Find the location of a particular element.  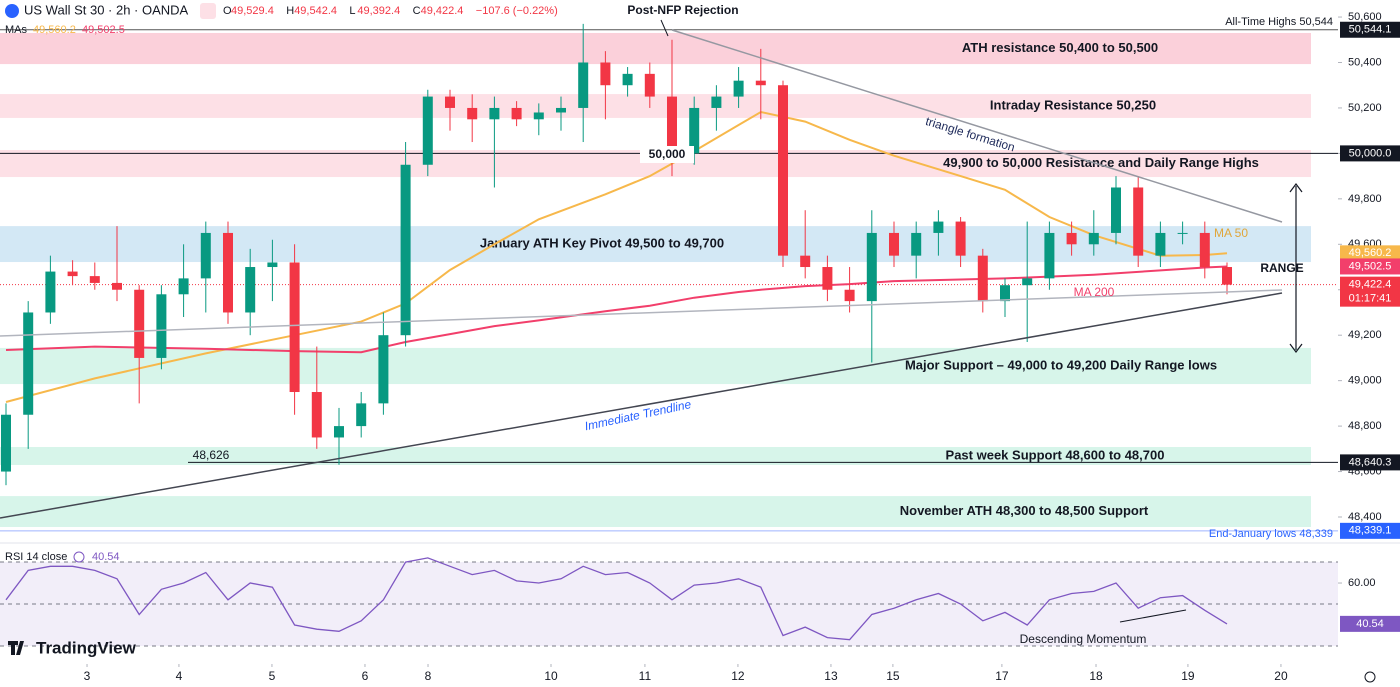

zone-label: Past week Support 48,600 to 48,700 is located at coordinates (1055, 454).